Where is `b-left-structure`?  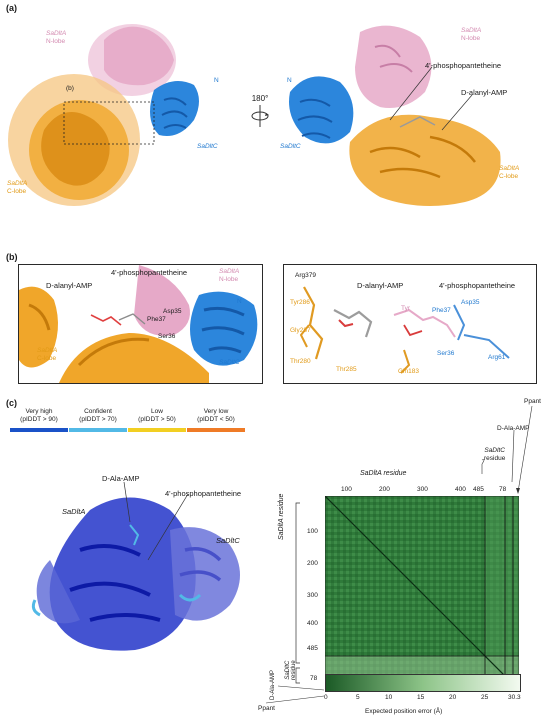 b-left-structure is located at coordinates (138, 324).